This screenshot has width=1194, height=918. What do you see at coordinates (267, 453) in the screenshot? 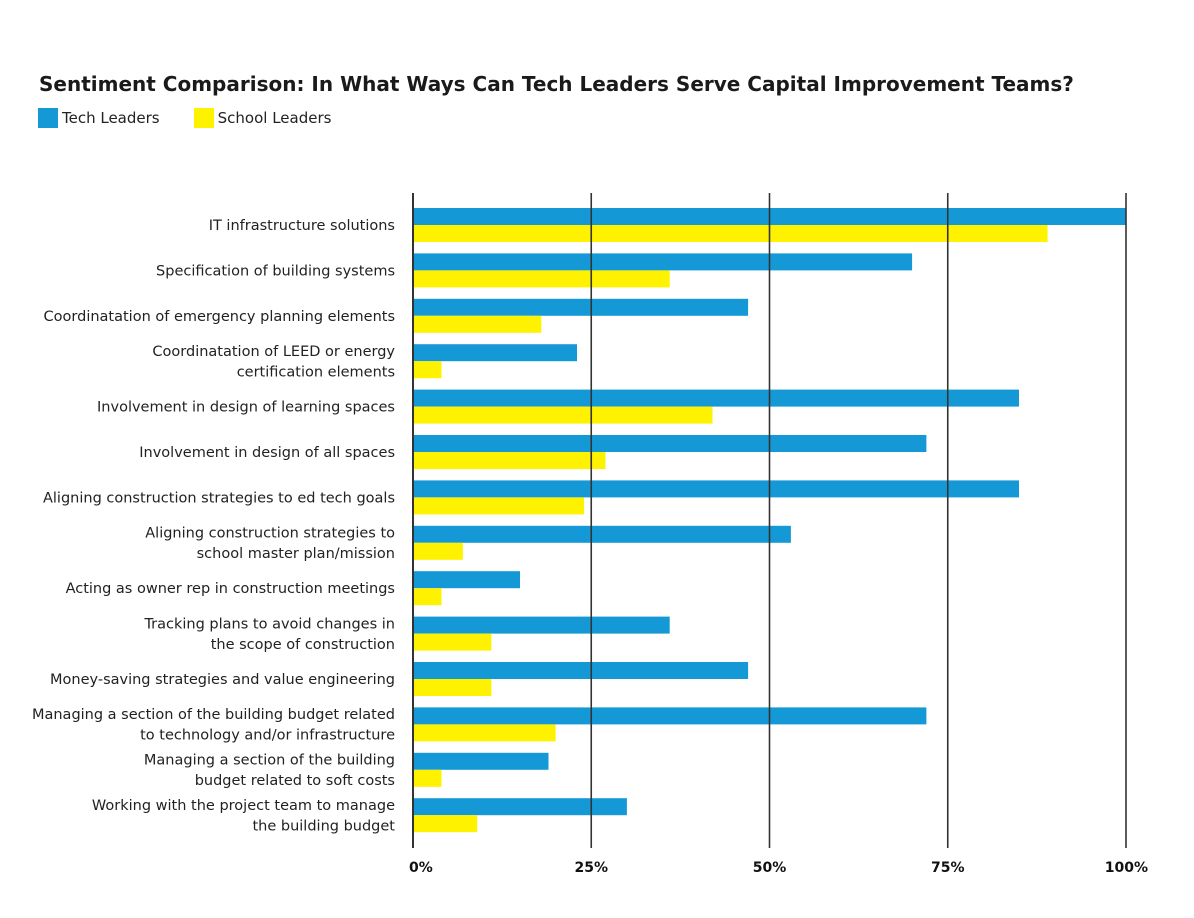
I see `category-label: Involvement in design of all spaces` at bounding box center [267, 453].